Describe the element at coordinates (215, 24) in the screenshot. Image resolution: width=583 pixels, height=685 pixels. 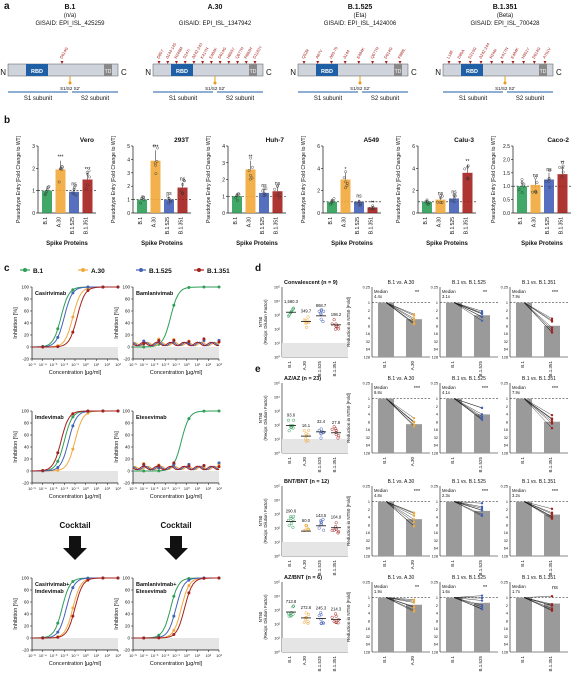
I see `gisaid-id: GISAID: EPI_ISL_1347942` at that location.